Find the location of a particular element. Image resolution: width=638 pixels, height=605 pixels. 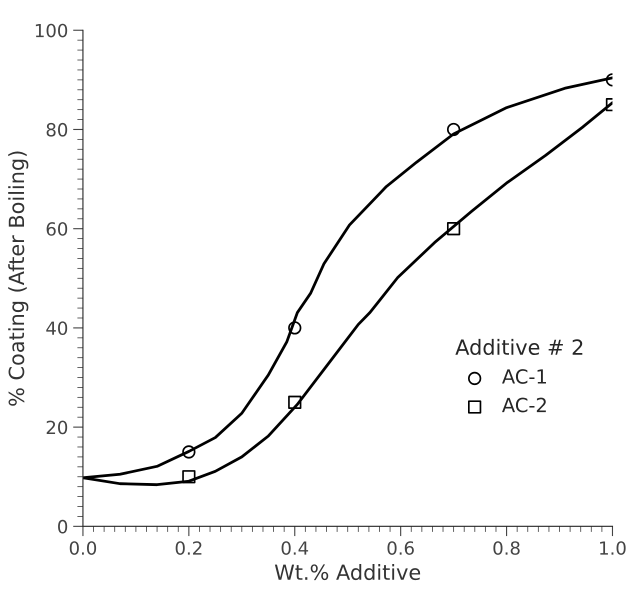

legend-title: Additive # 2 is located at coordinates (518, 347).